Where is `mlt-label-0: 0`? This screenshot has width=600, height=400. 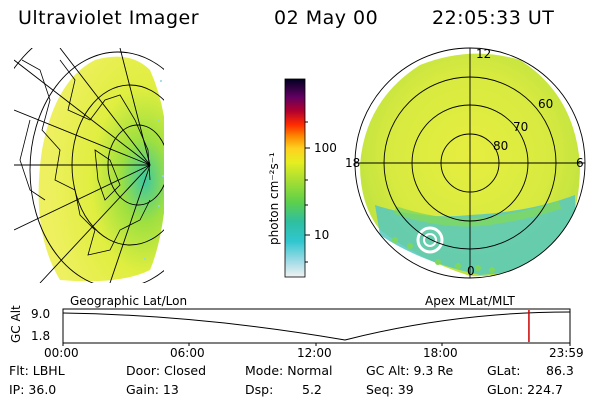 mlt-label-0: 0 is located at coordinates (471, 271).